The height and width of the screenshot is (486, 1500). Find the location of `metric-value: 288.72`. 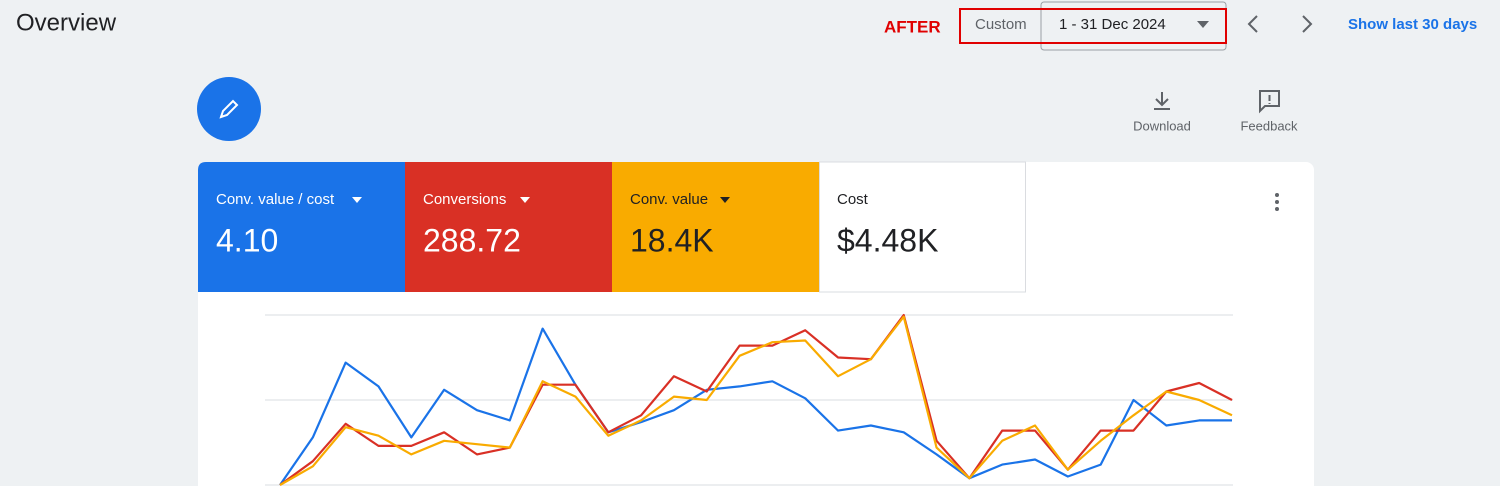

metric-value: 288.72 is located at coordinates (472, 240).